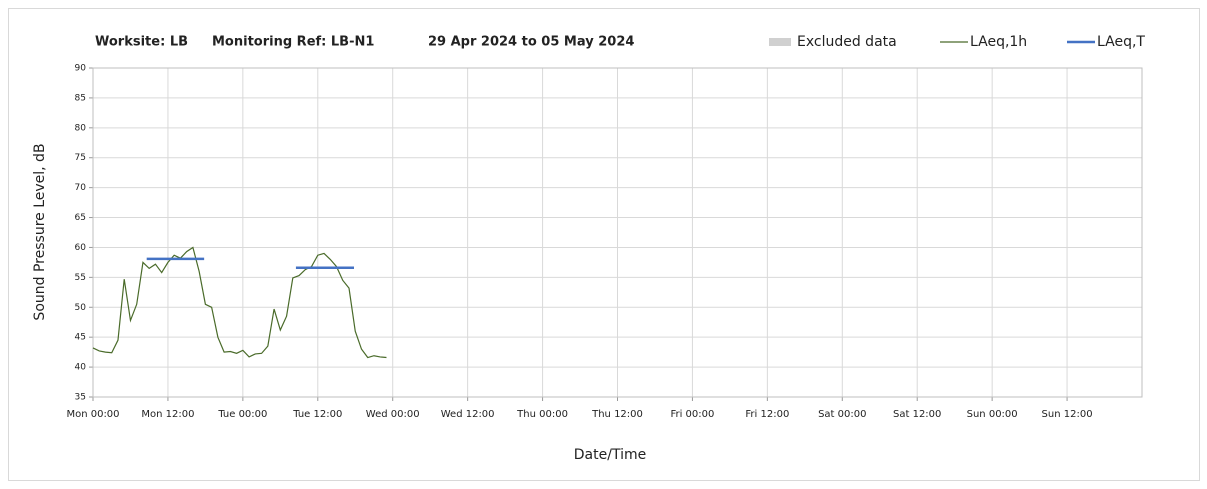 The width and height of the screenshot is (1207, 489). What do you see at coordinates (81, 368) in the screenshot?
I see `y-tick-label: 40` at bounding box center [81, 368].